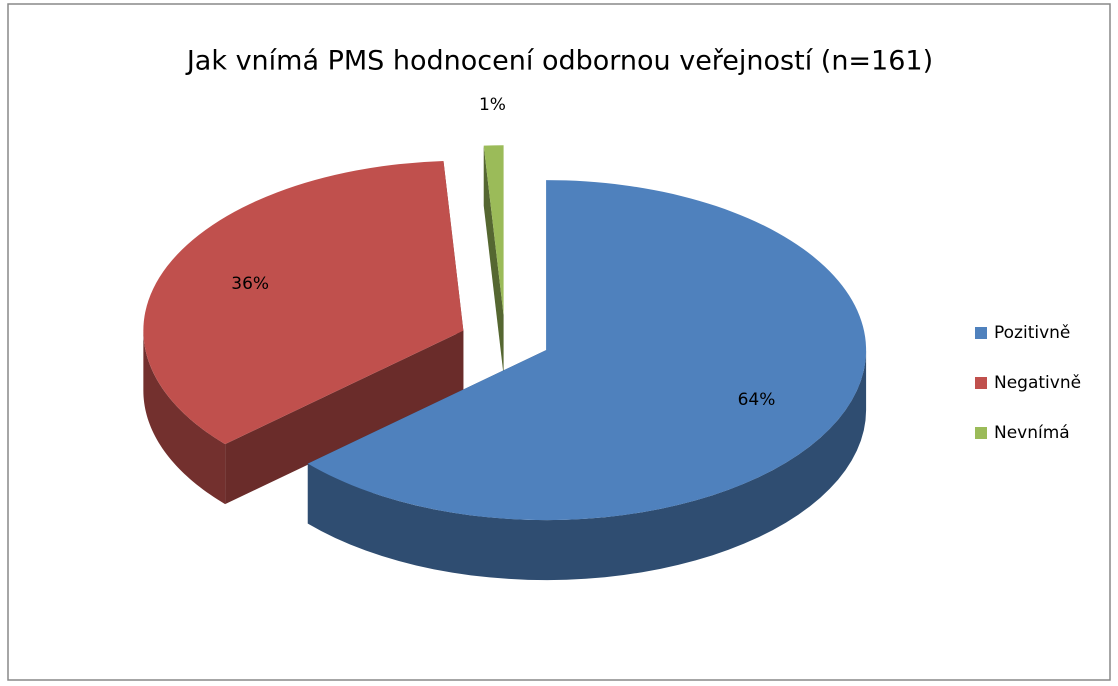 The image size is (1118, 686). Describe the element at coordinates (1032, 333) in the screenshot. I see `legend-label: Pozitivně` at that location.